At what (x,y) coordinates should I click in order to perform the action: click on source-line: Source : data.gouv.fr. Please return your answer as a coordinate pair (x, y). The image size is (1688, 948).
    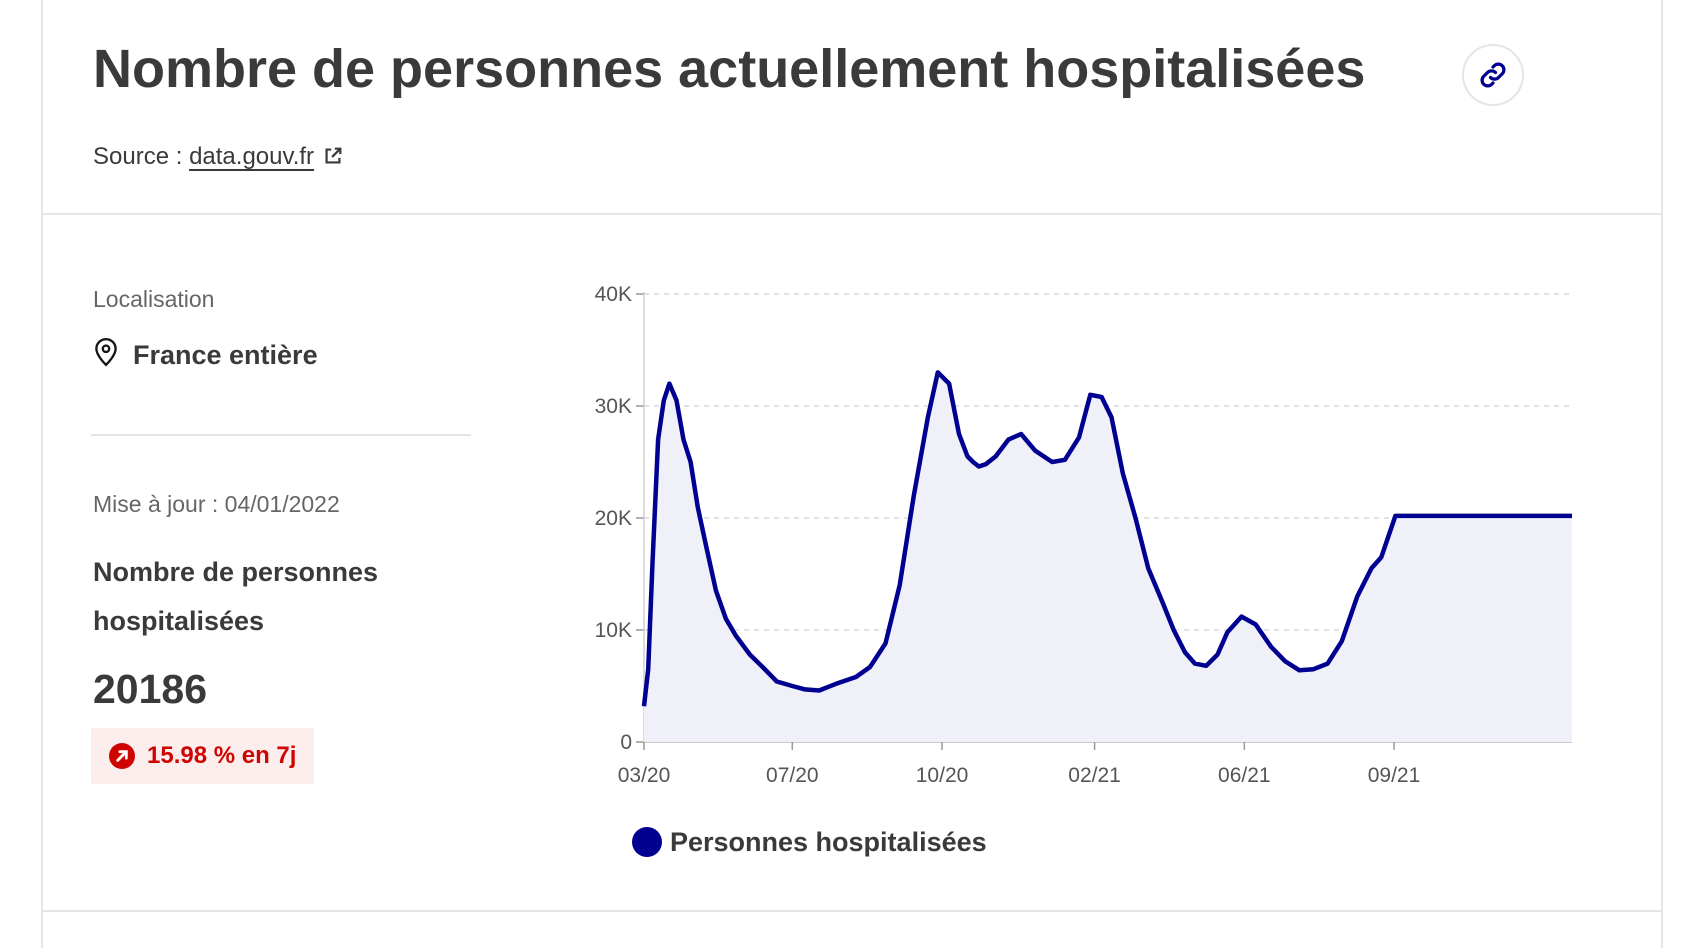
    Looking at the image, I should click on (218, 157).